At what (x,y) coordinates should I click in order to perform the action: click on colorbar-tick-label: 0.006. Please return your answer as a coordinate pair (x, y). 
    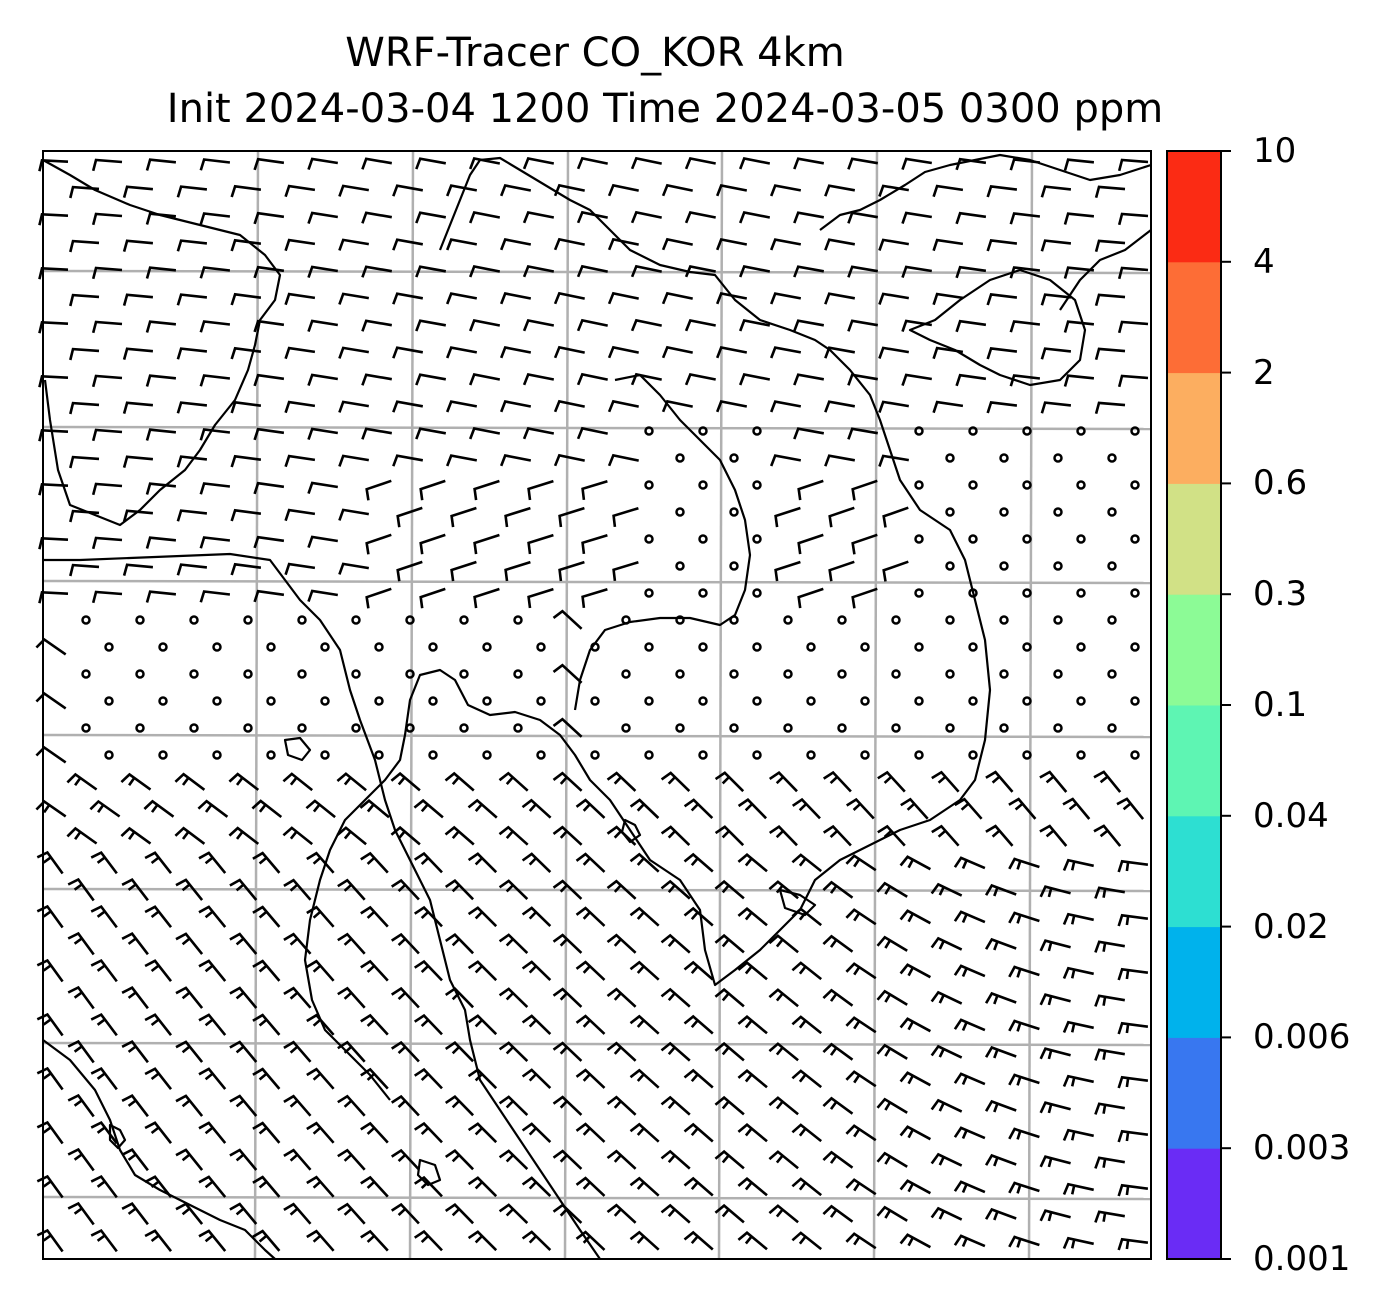
    Looking at the image, I should click on (1302, 1037).